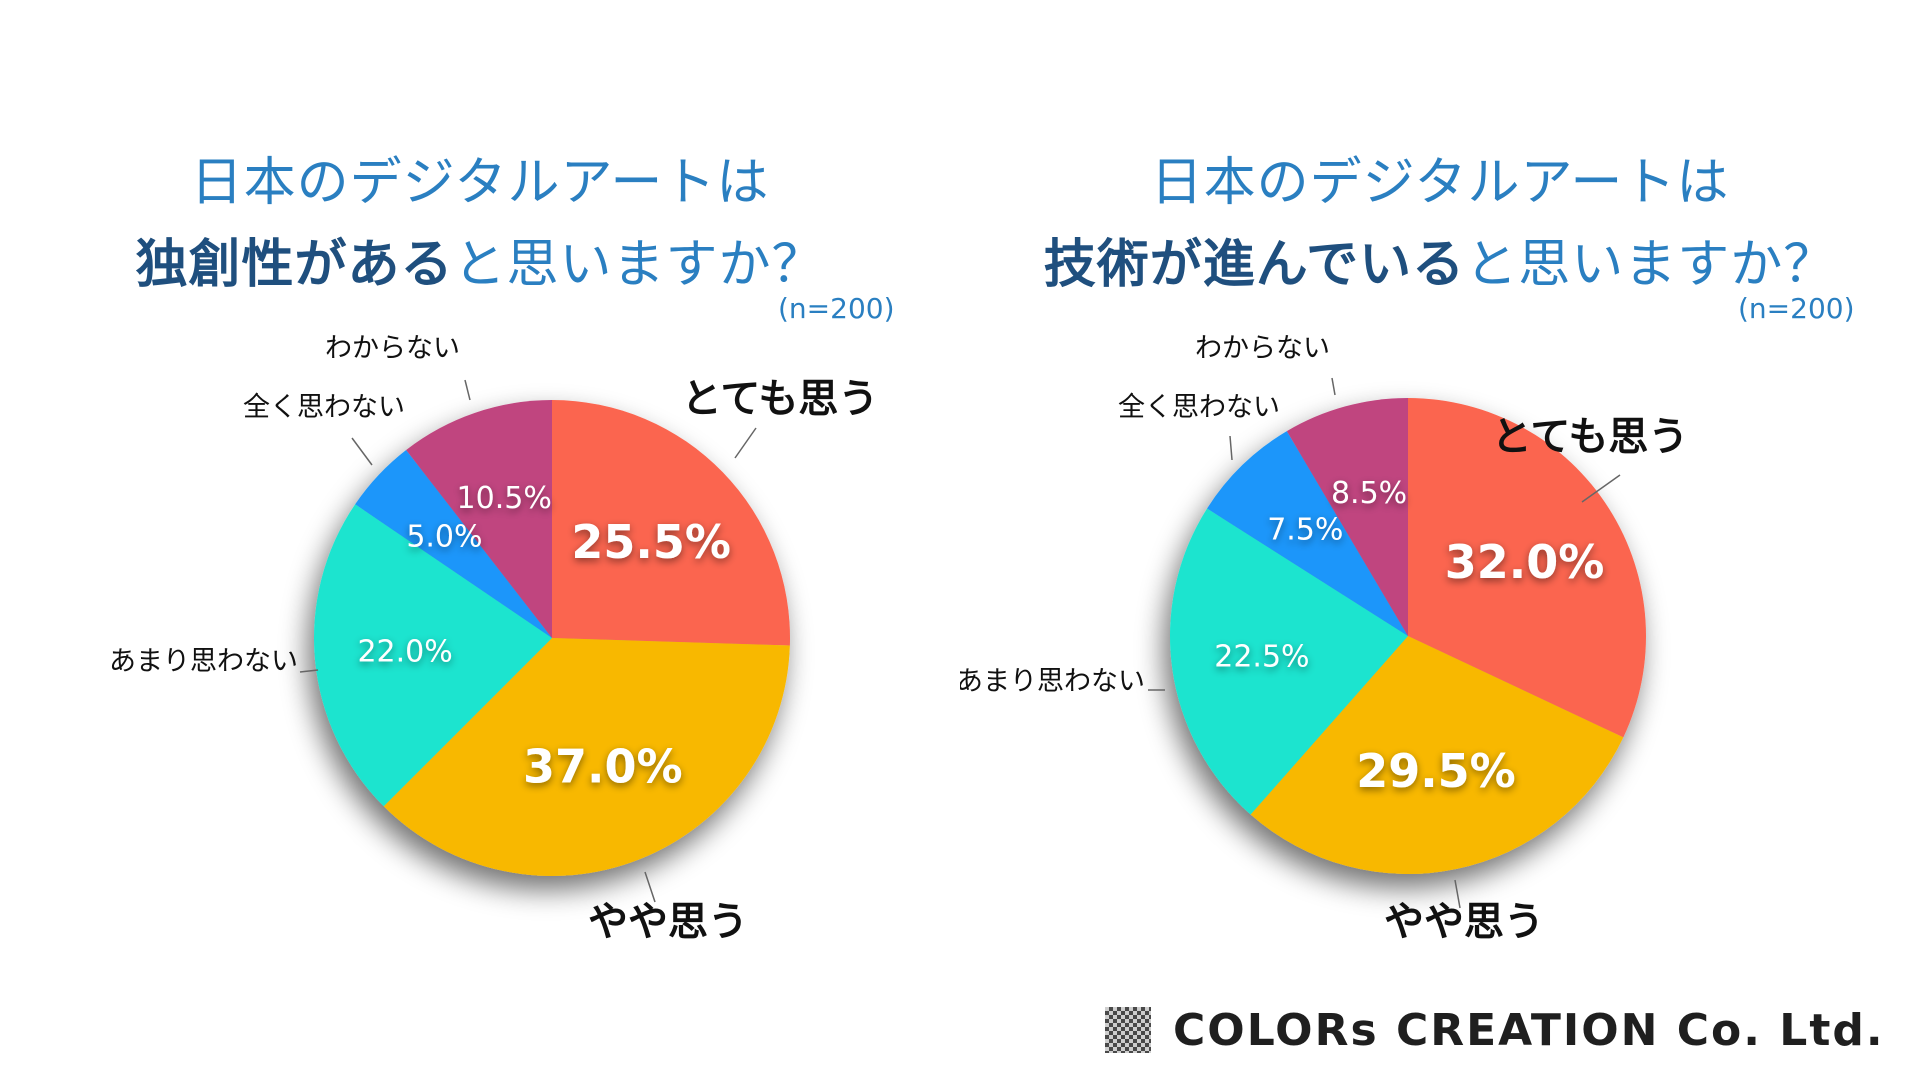  Describe the element at coordinates (1305, 530) in the screenshot. I see `data-label: 7.5%` at that location.